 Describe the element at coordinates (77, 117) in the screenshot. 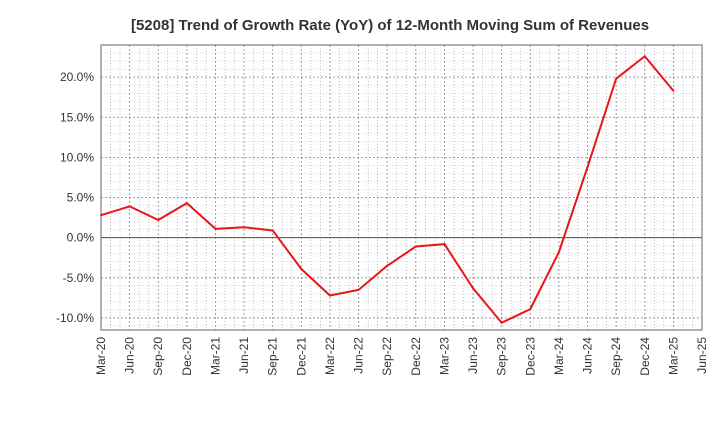

I see `y-tick-label: 15.0%` at that location.